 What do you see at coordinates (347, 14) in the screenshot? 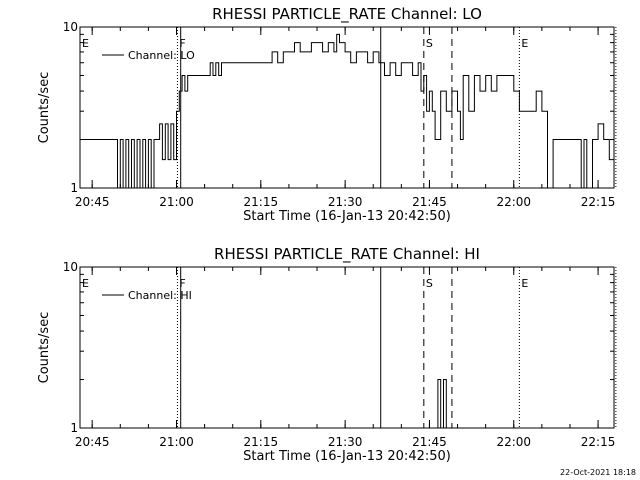
I see `chart-title: RHESSI PARTICLE_RATE Channel: LO` at bounding box center [347, 14].